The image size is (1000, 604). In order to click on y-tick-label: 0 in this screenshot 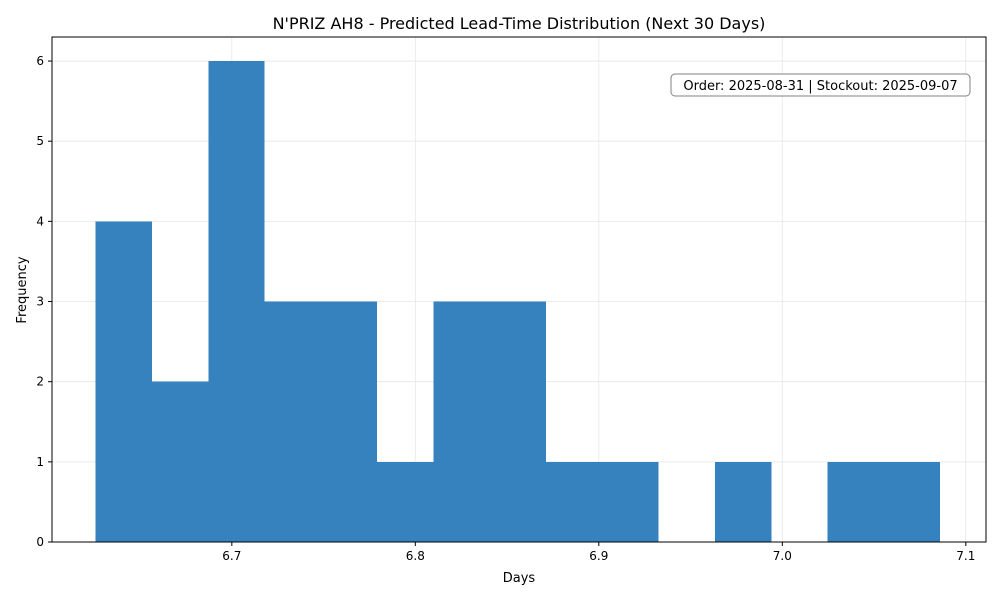, I will do `click(40, 542)`.